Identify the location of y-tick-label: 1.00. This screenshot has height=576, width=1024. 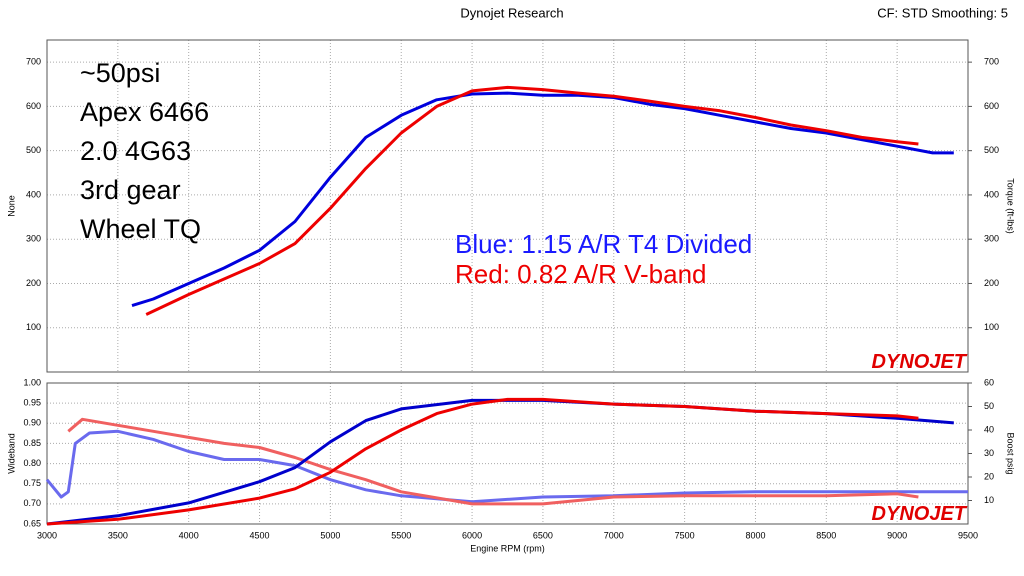
(32, 382).